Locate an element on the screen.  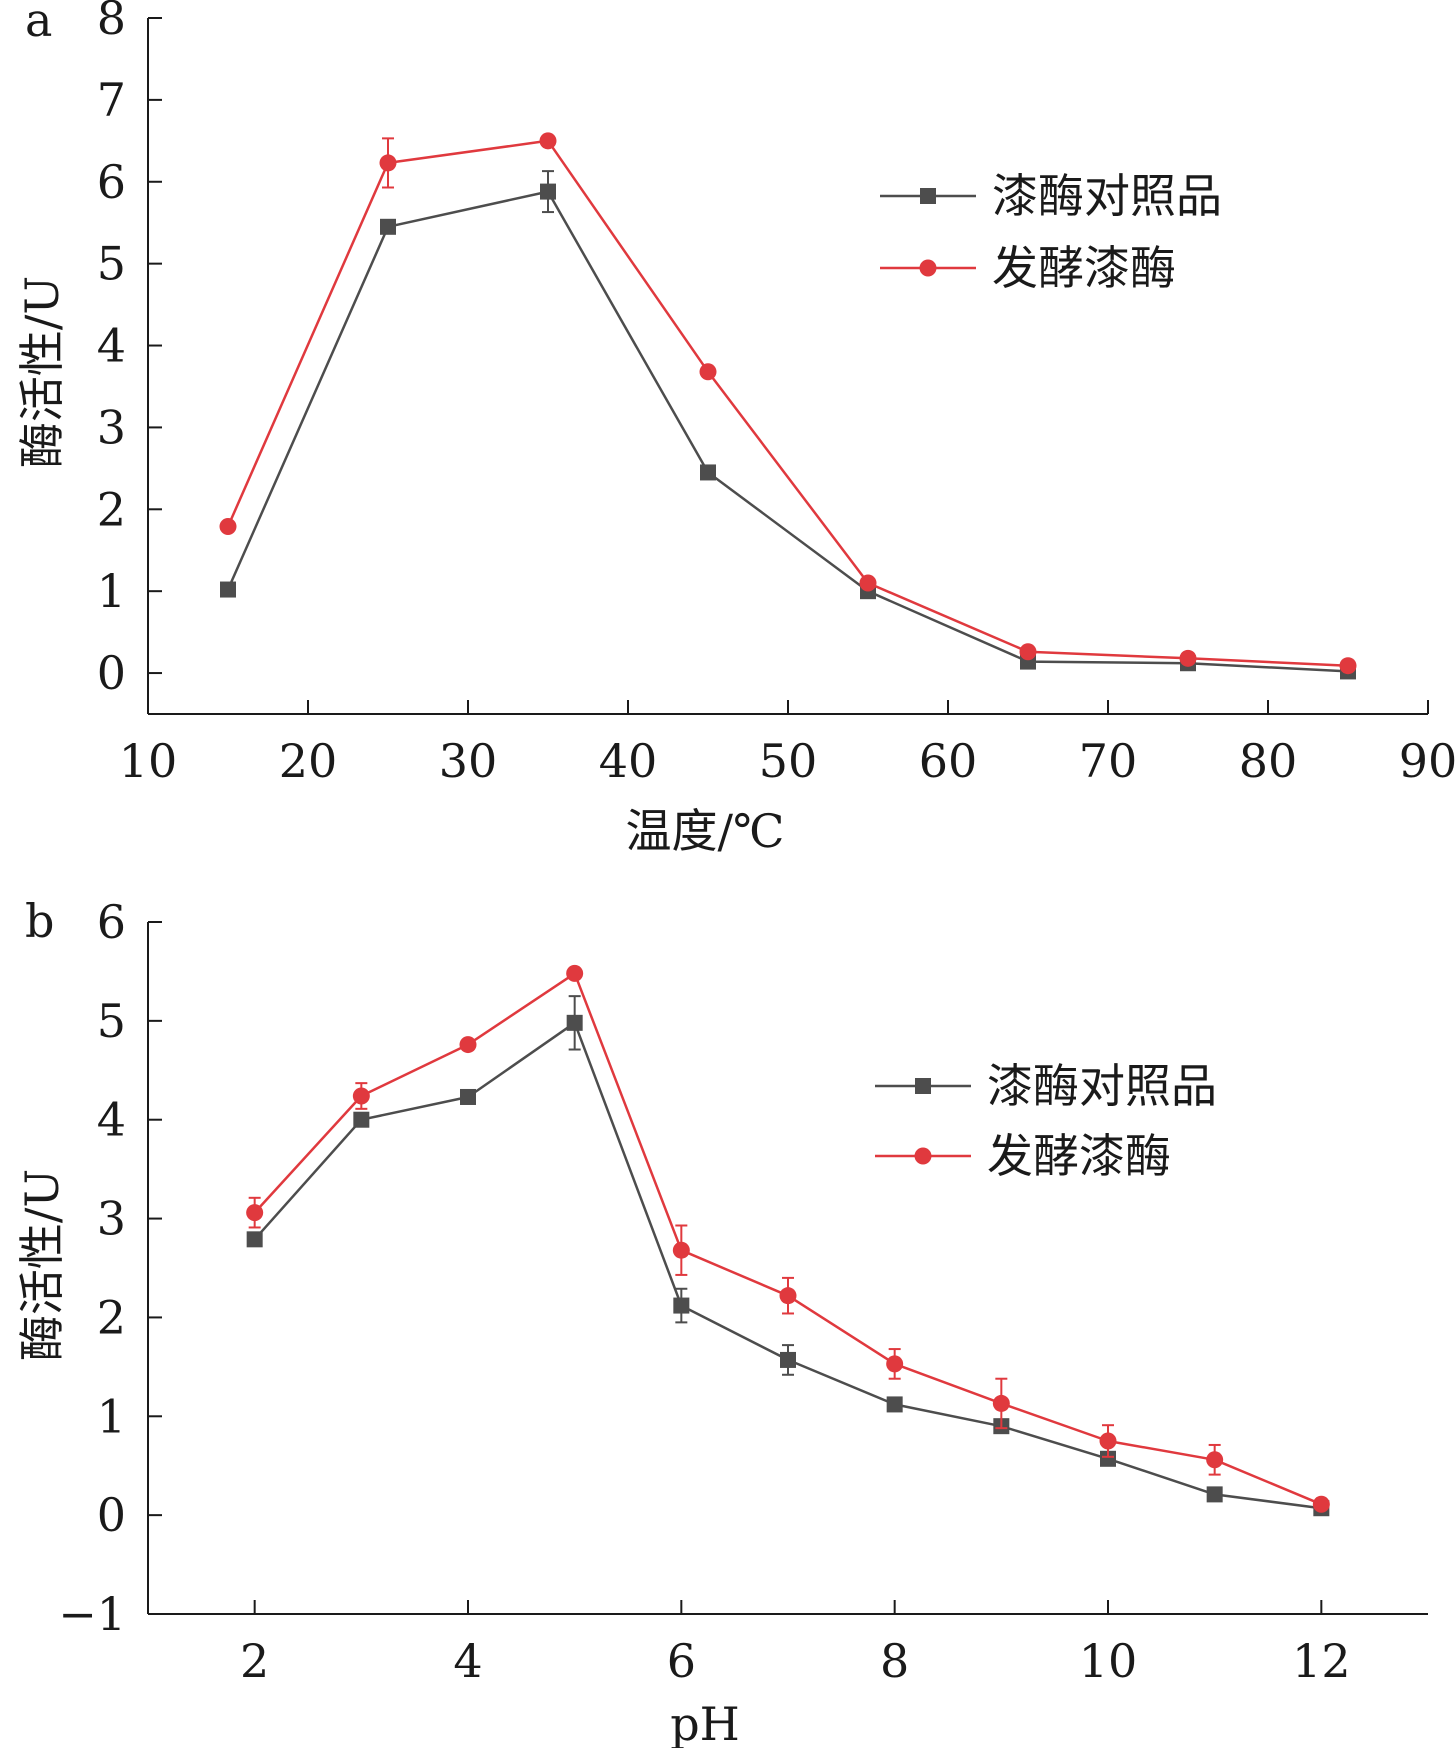
y-tick-label-b: 0 is located at coordinates (111, 1515).